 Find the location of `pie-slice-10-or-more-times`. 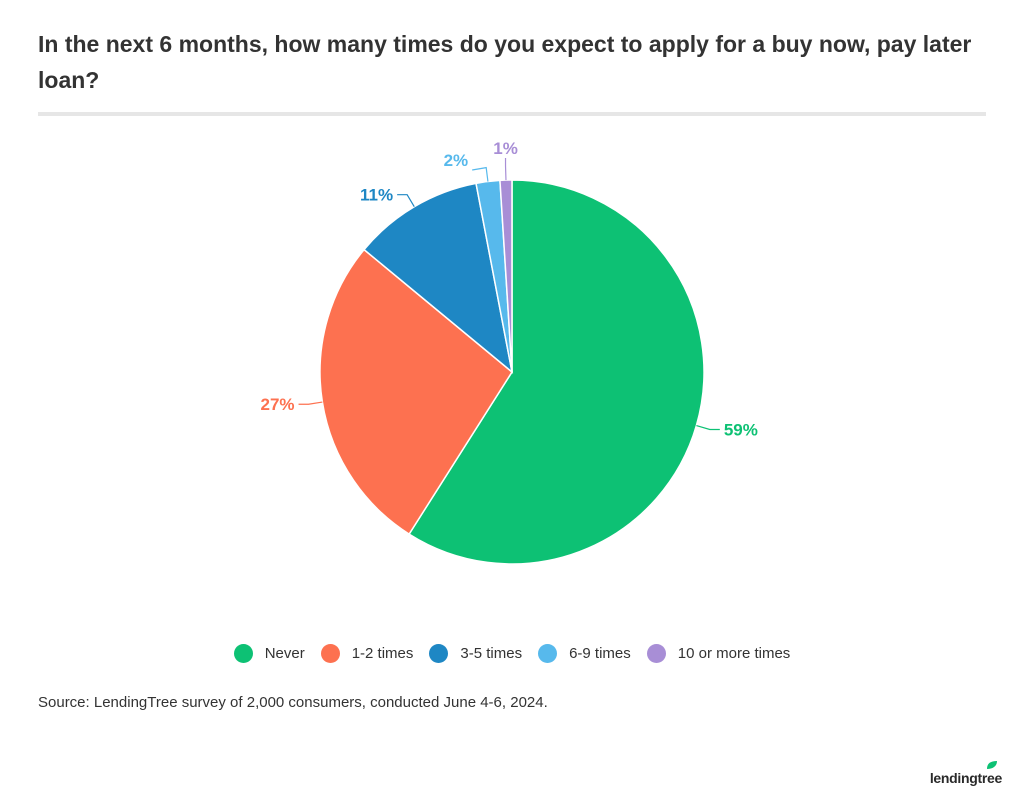

pie-slice-10-or-more-times is located at coordinates (506, 276).